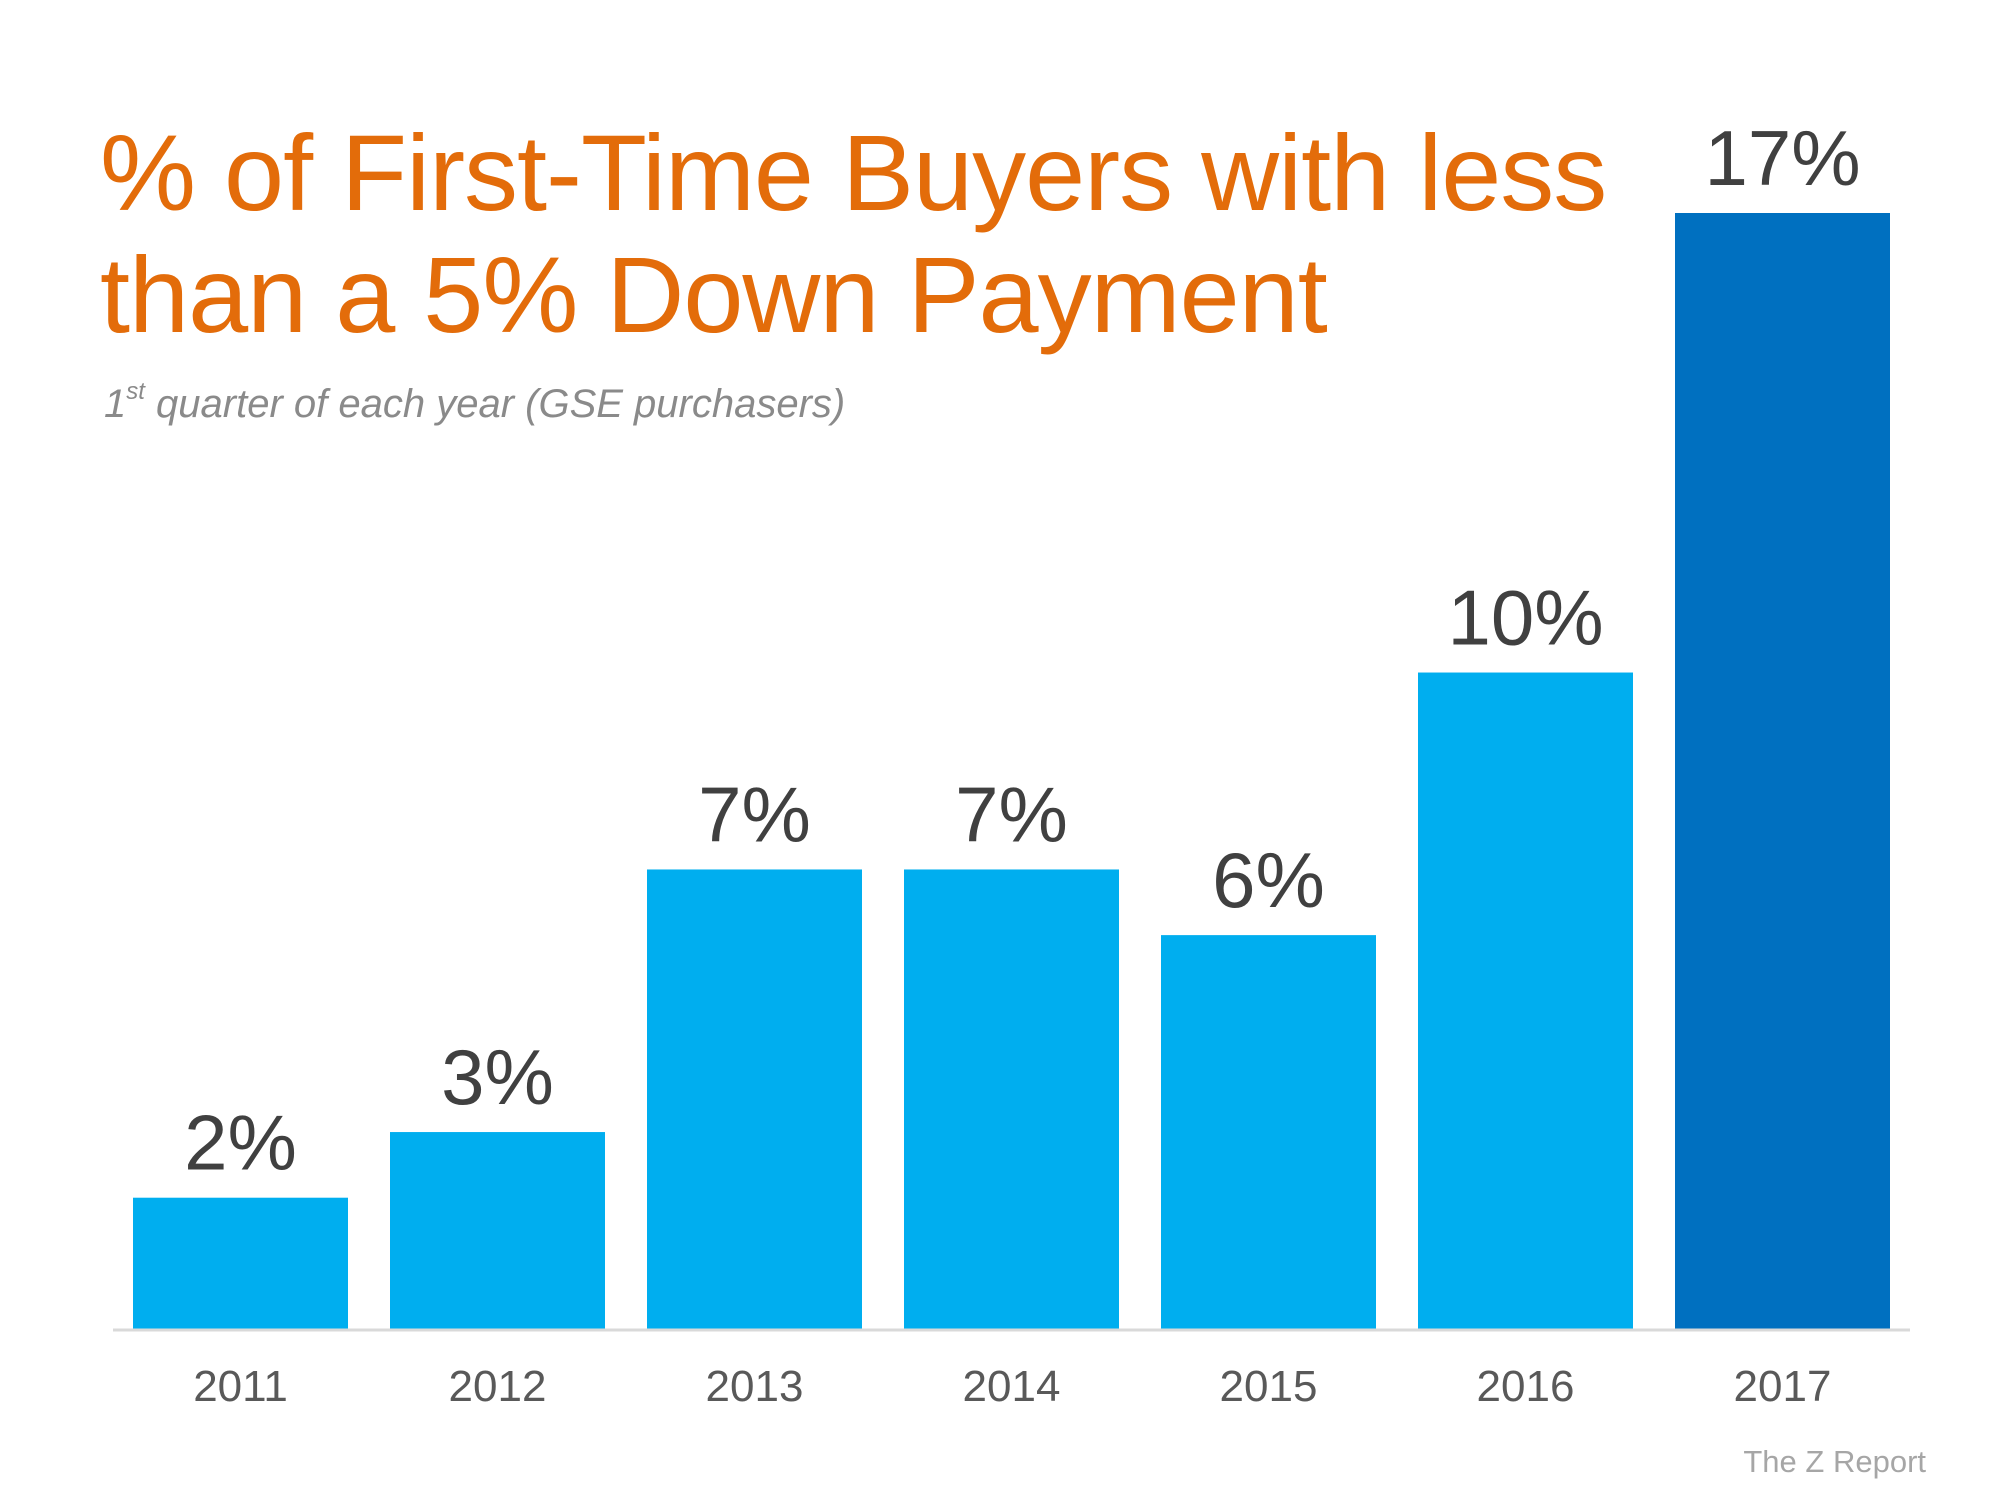 The width and height of the screenshot is (2000, 1500). Describe the element at coordinates (1011, 814) in the screenshot. I see `data-label-2014: 7%` at that location.